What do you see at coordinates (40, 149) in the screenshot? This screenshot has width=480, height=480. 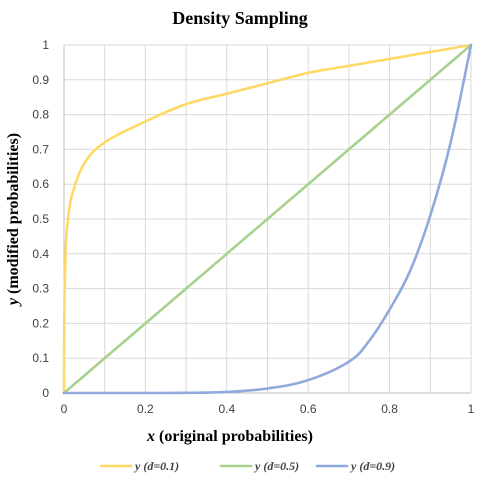 I see `y-tick-label: 0.7` at bounding box center [40, 149].